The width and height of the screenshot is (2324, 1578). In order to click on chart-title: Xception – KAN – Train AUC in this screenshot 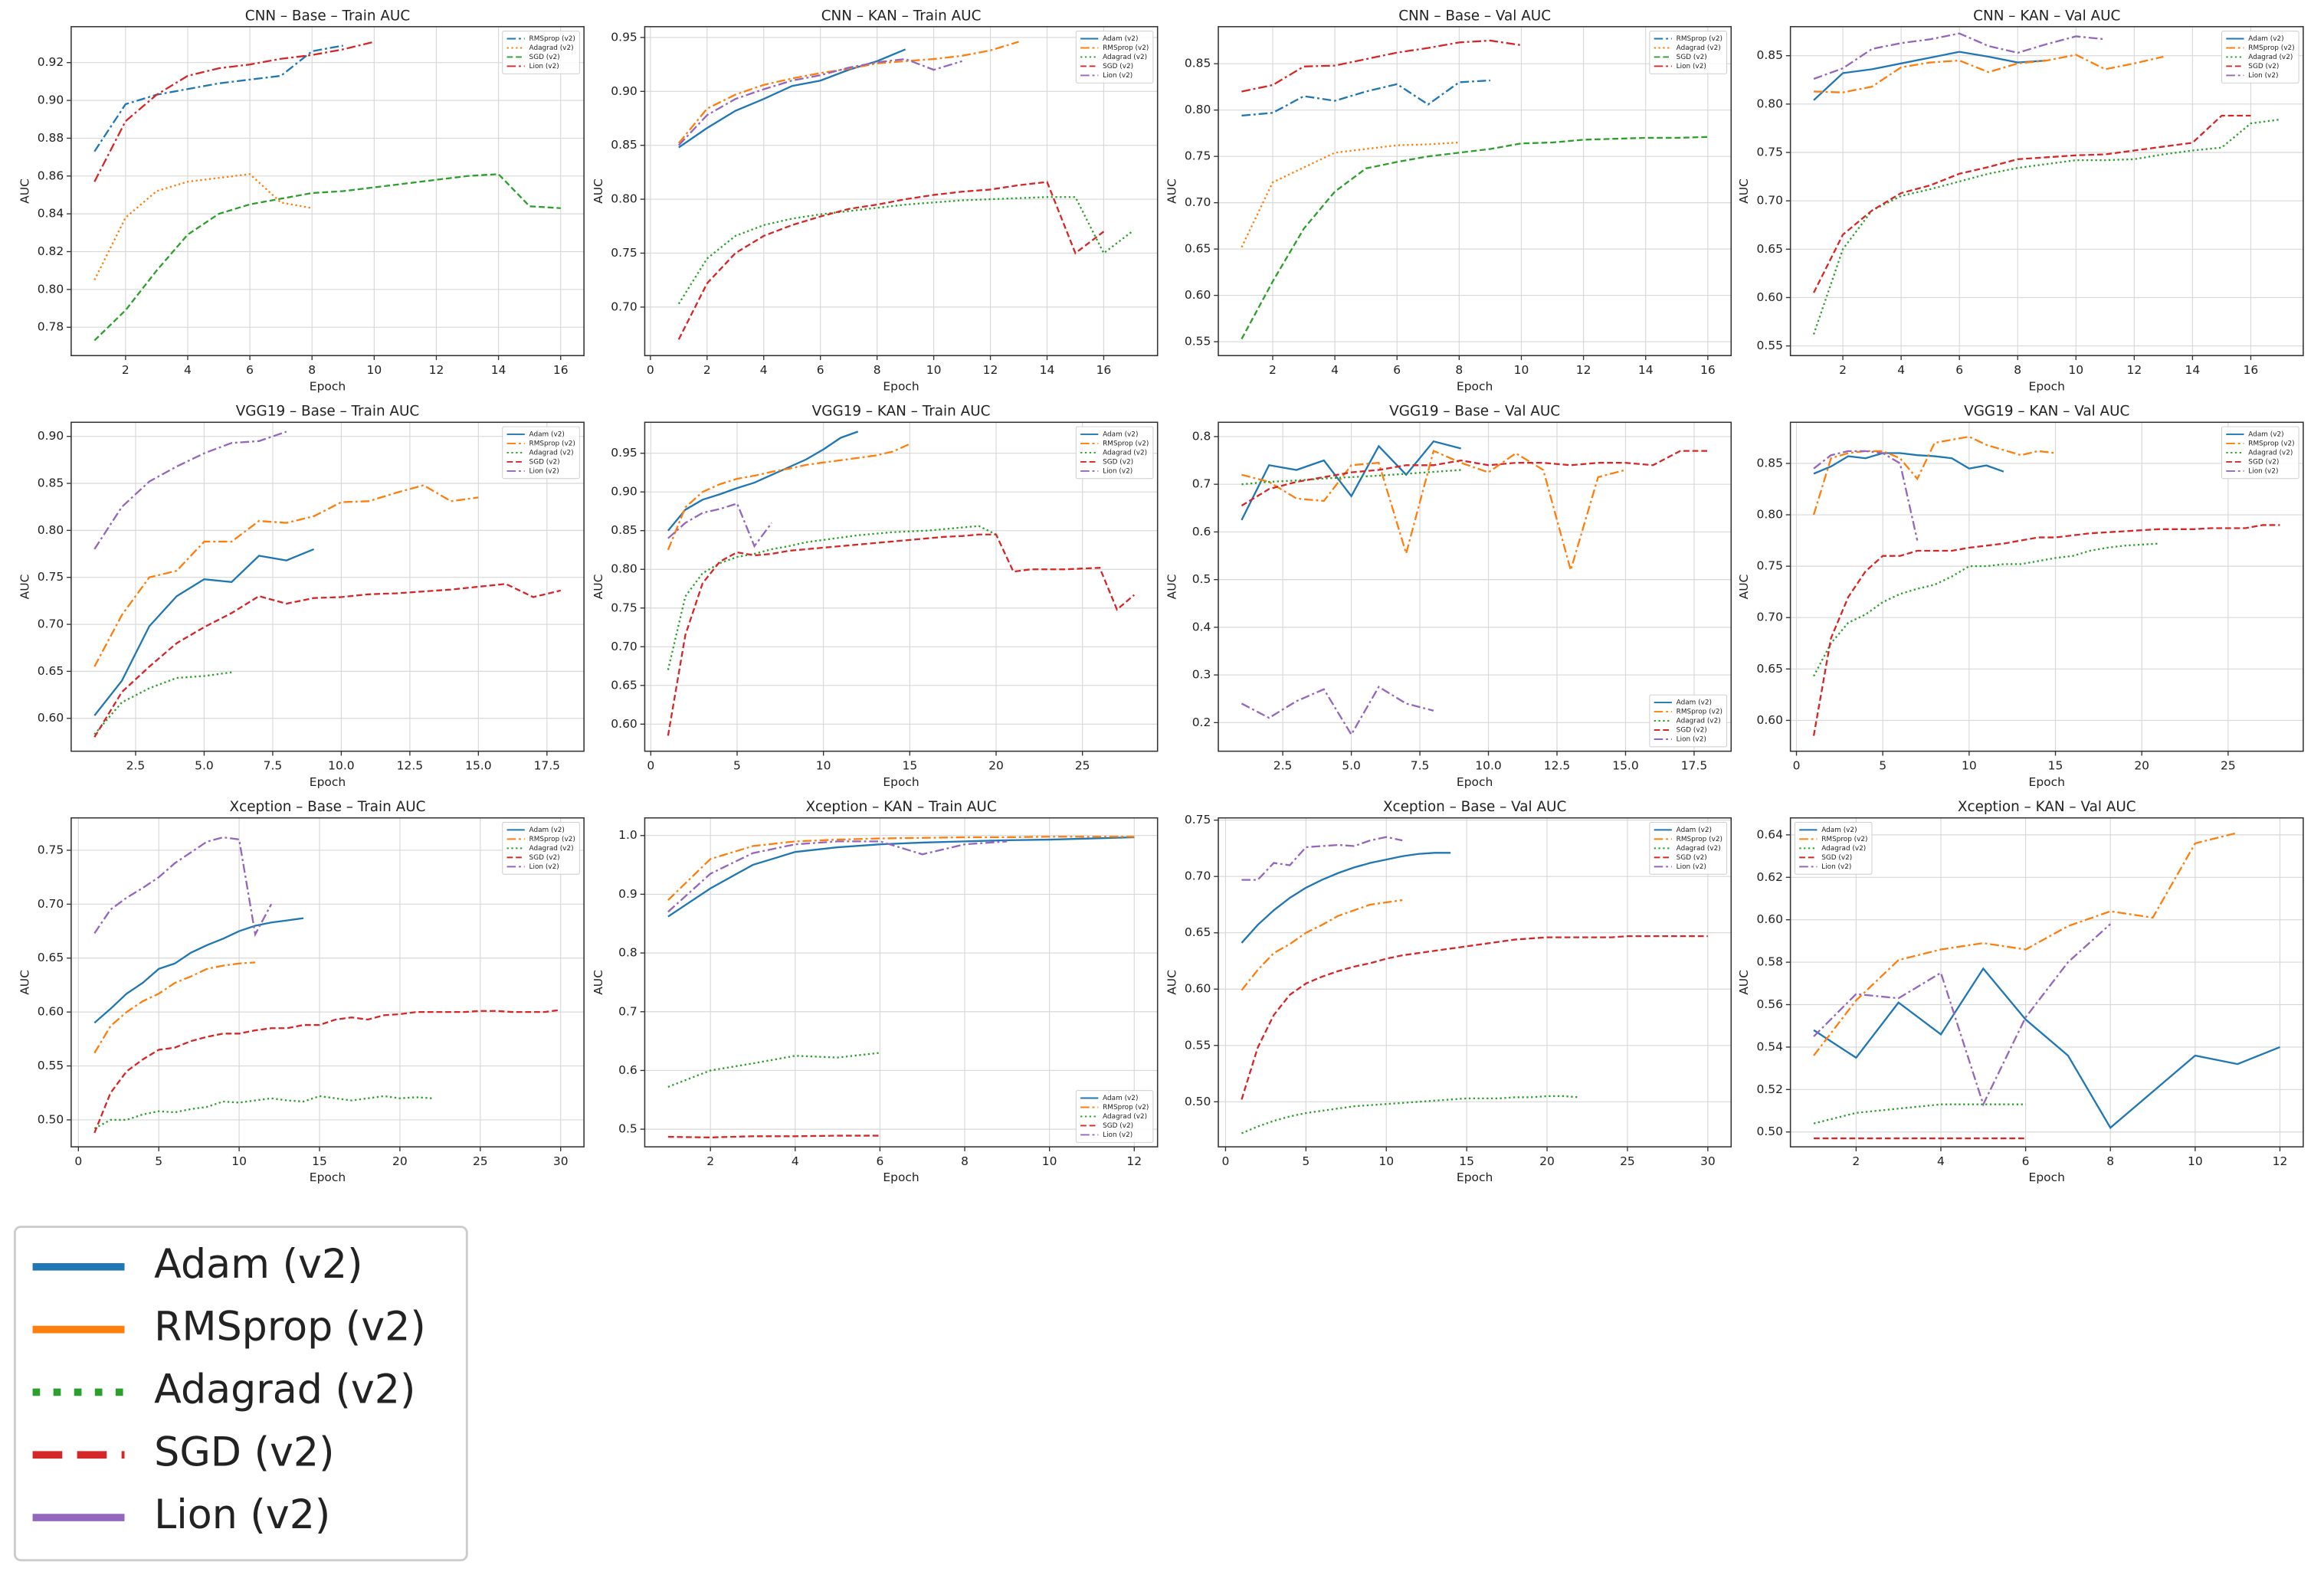, I will do `click(900, 807)`.